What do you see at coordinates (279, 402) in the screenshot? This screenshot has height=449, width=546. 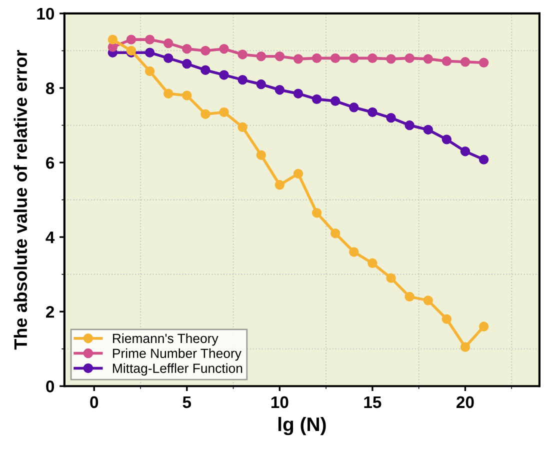 I see `x-tick-label: 10` at bounding box center [279, 402].